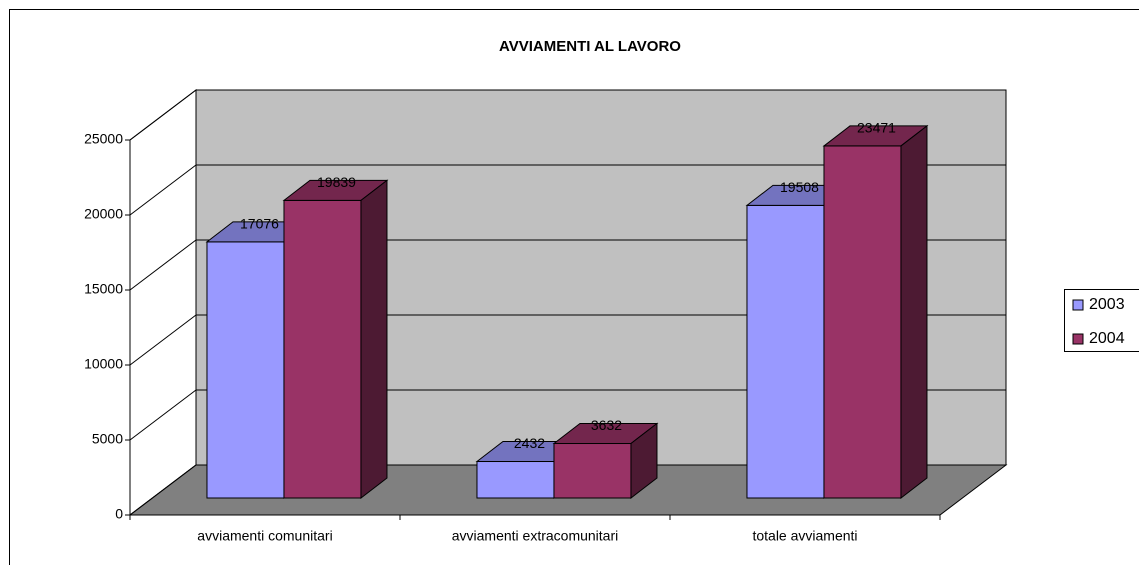  Describe the element at coordinates (103, 364) in the screenshot. I see `y-tick-label: 10000` at that location.